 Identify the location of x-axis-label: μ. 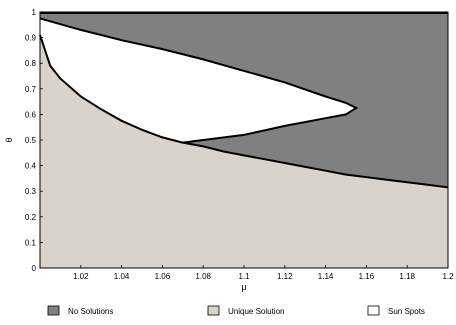
(243, 287).